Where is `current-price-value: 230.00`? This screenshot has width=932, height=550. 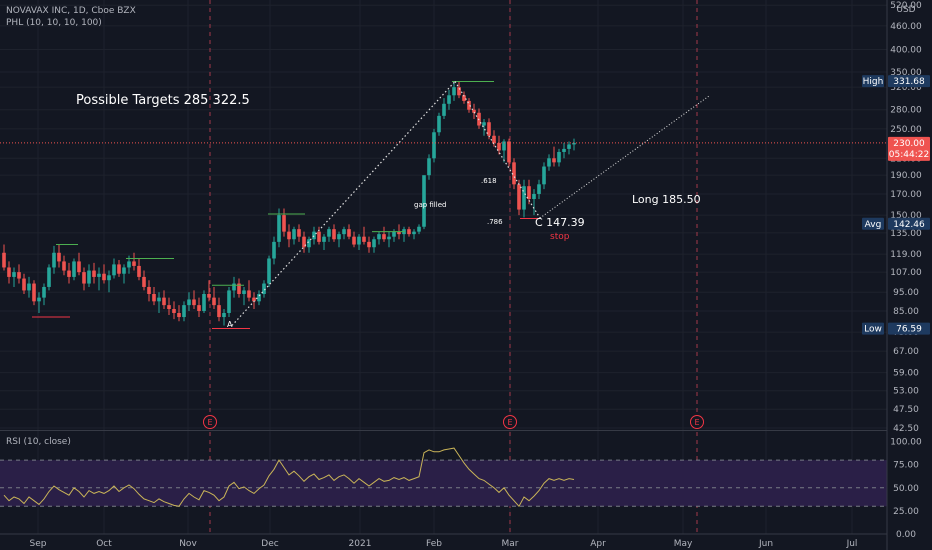
current-price-value: 230.00 is located at coordinates (909, 144).